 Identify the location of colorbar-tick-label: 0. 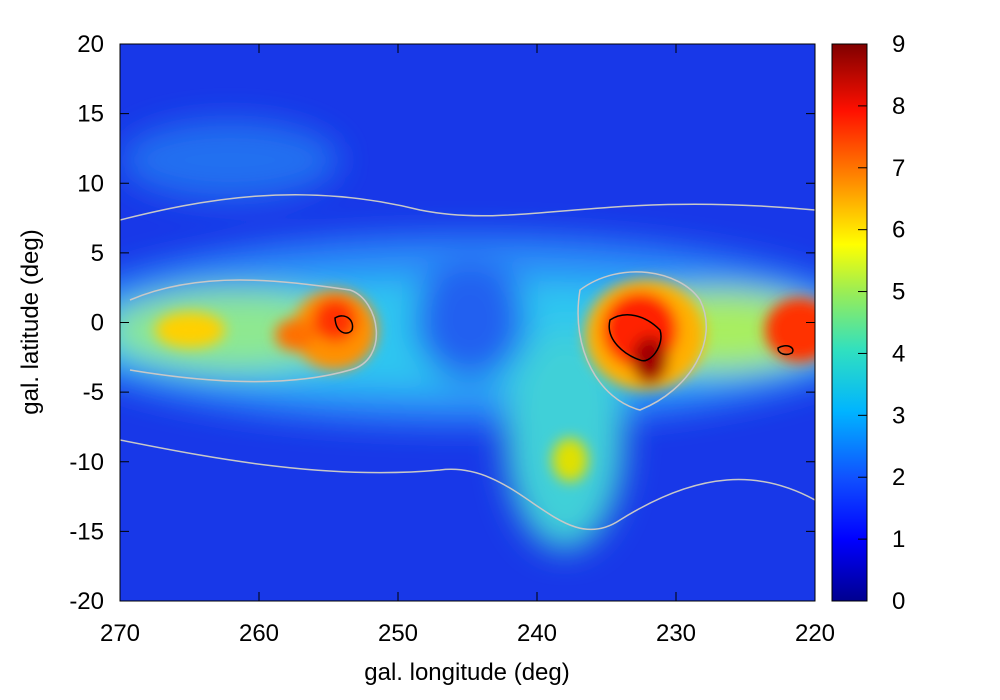
(898, 601).